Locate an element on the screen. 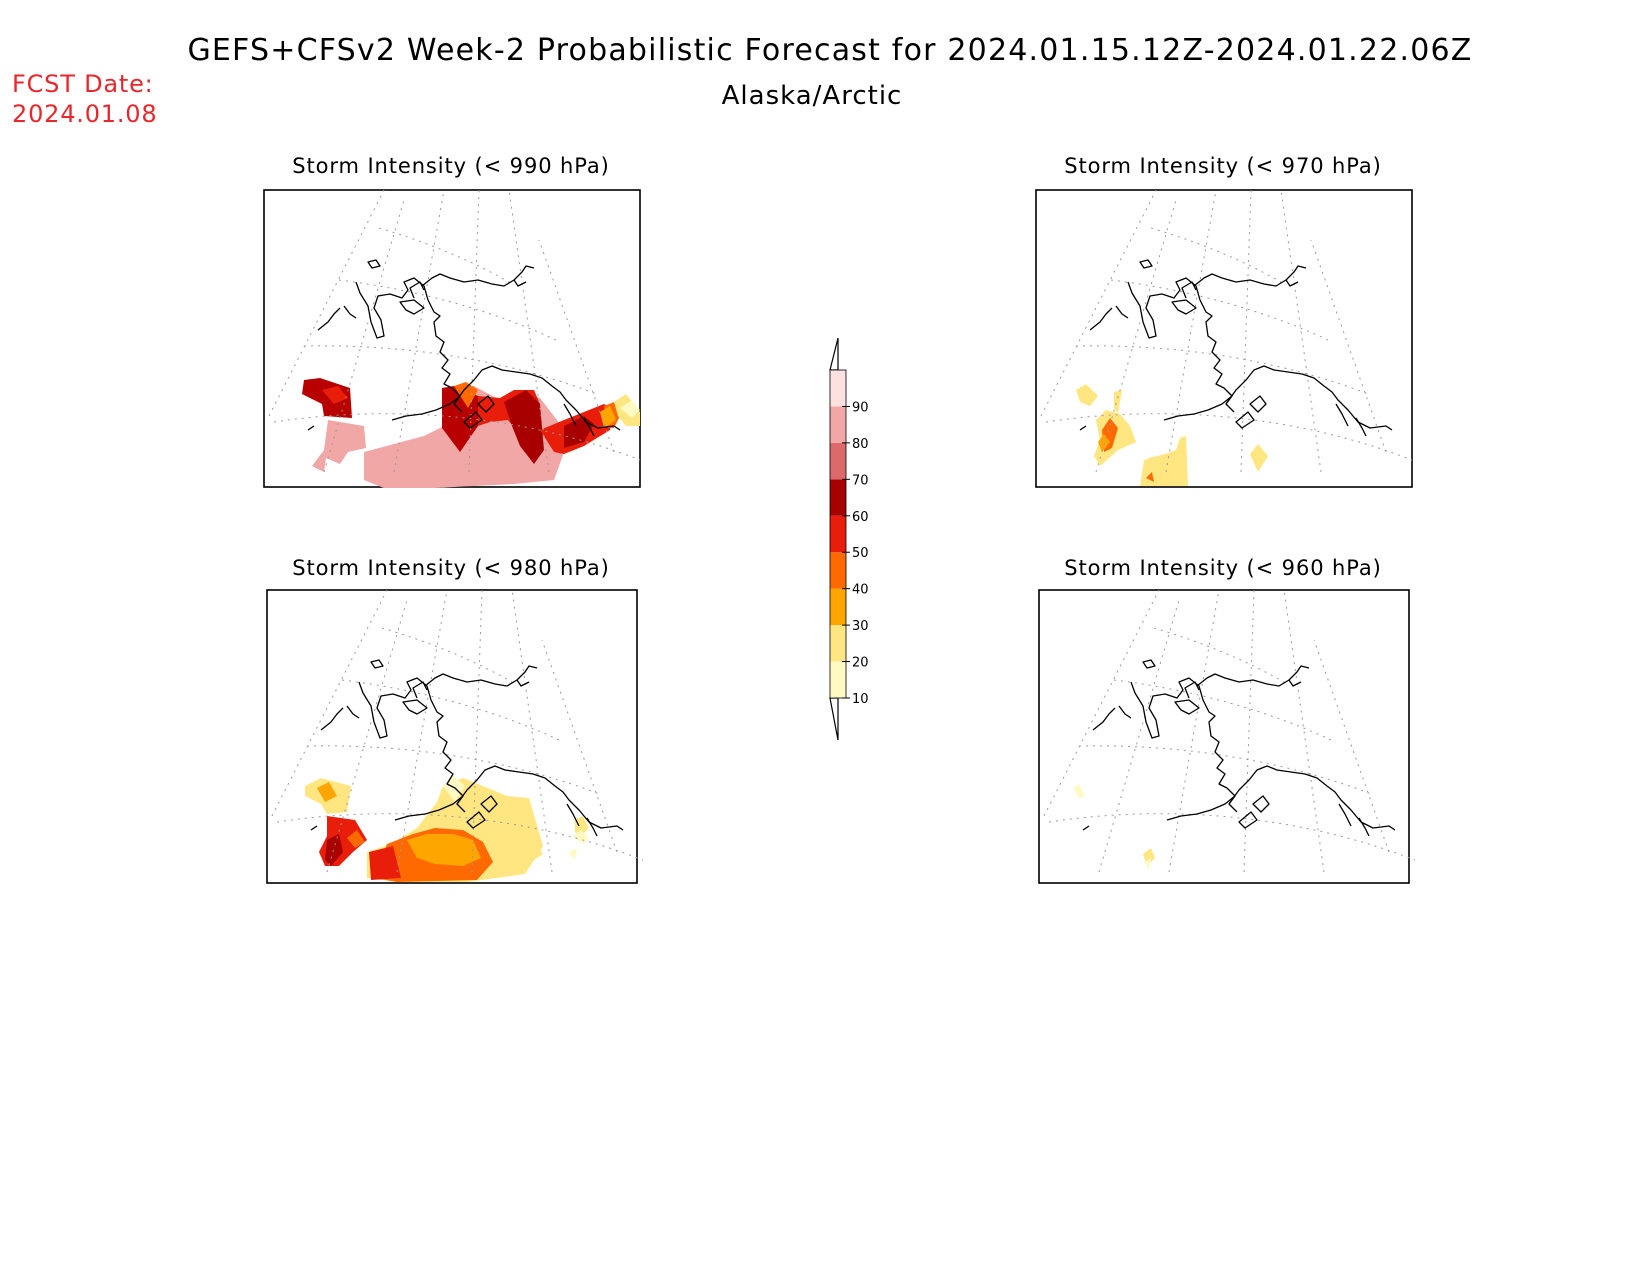 This screenshot has height=1275, width=1650. panel-960: Storm Intensity (< 960 hPa) is located at coordinates (1227, 720).